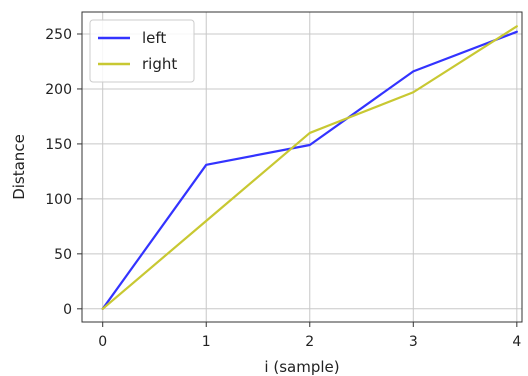  Describe the element at coordinates (63, 255) in the screenshot. I see `y-tick-label: 50` at that location.